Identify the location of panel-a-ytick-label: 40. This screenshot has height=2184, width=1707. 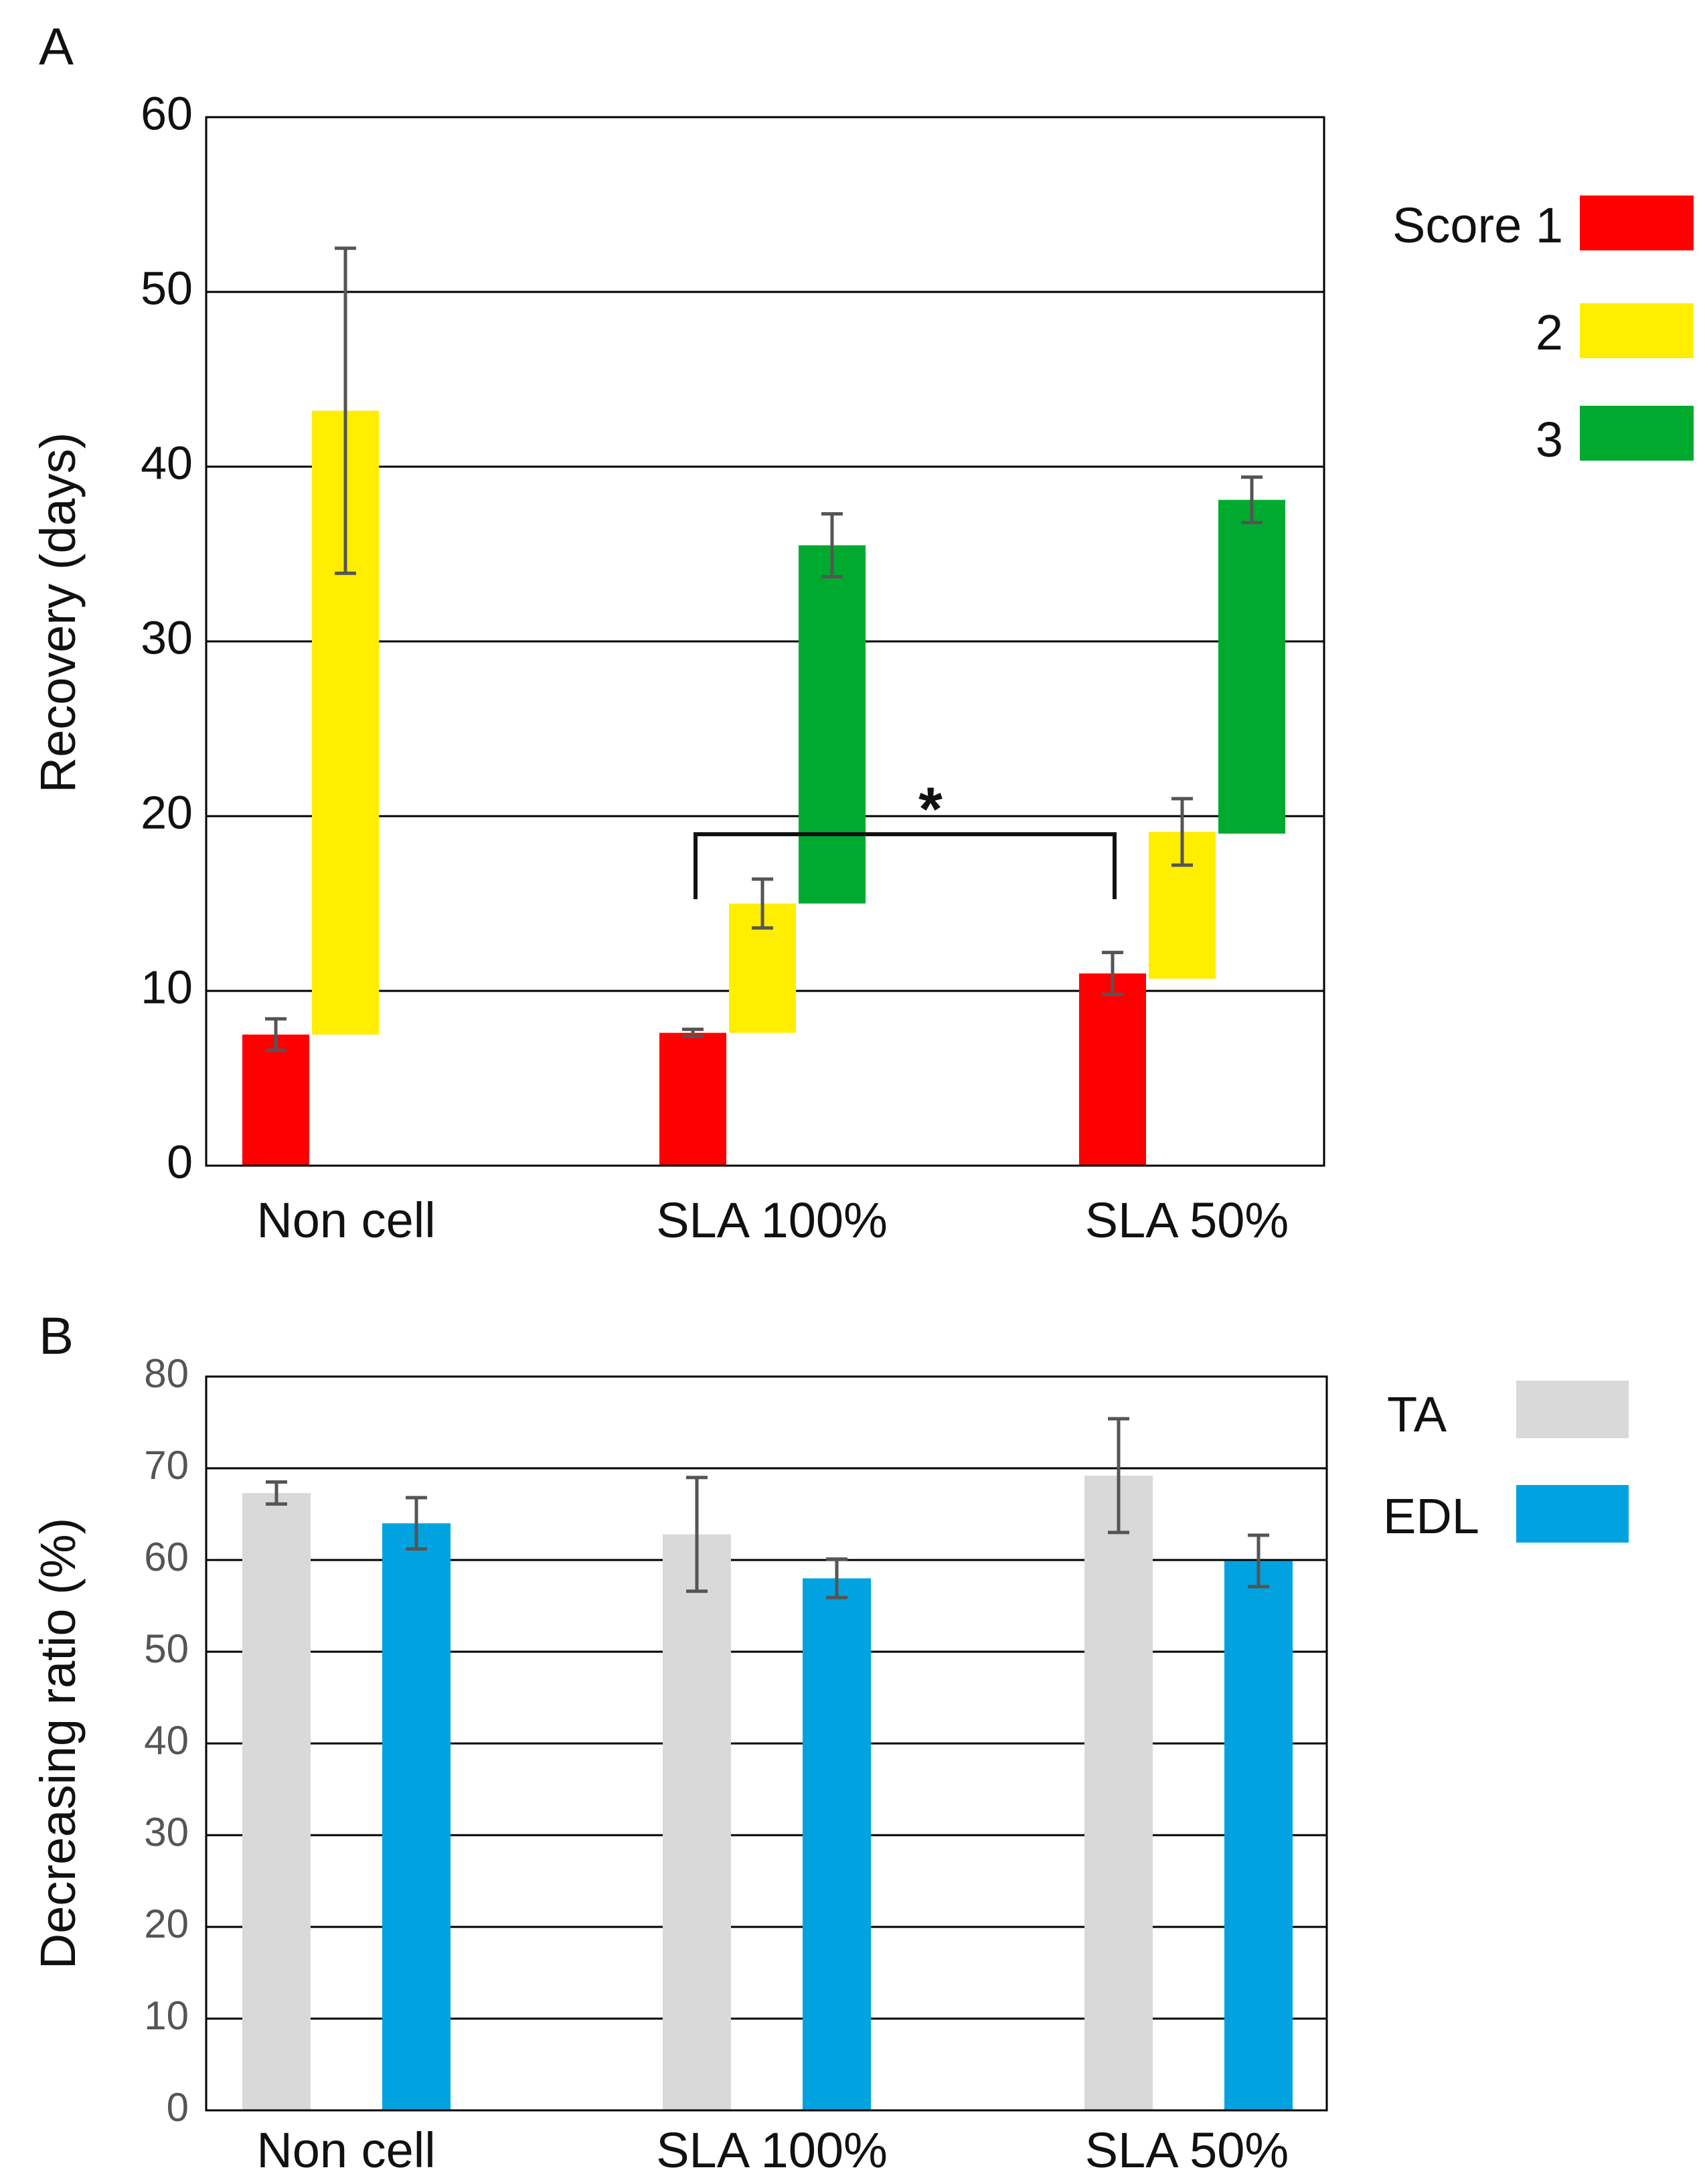
(167, 463).